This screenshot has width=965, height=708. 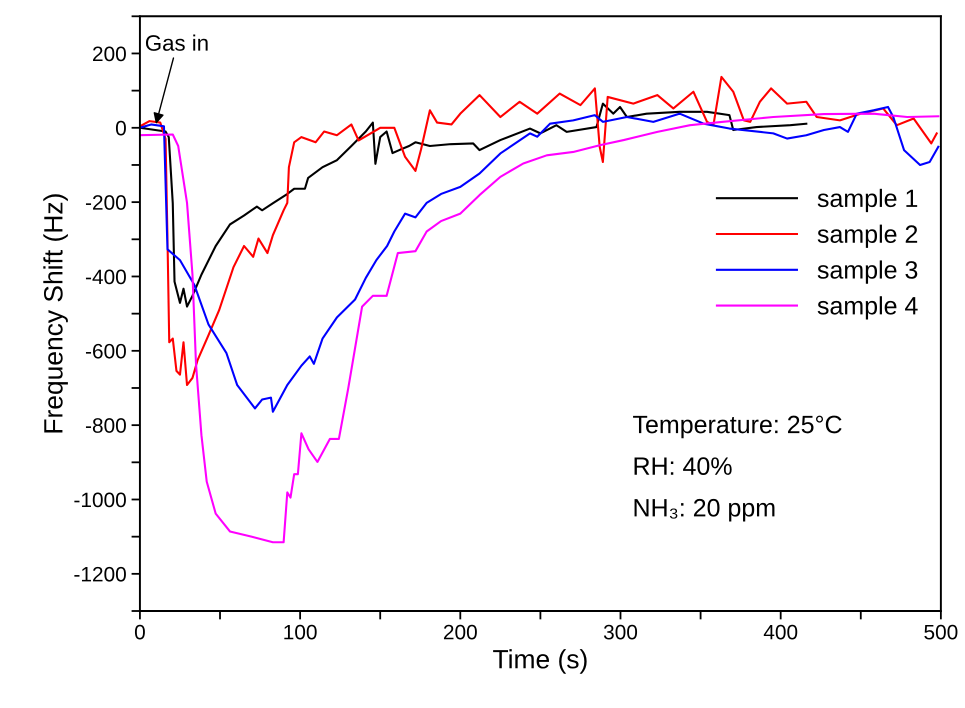 What do you see at coordinates (100, 574) in the screenshot?
I see `y-tick-label: -1200` at bounding box center [100, 574].